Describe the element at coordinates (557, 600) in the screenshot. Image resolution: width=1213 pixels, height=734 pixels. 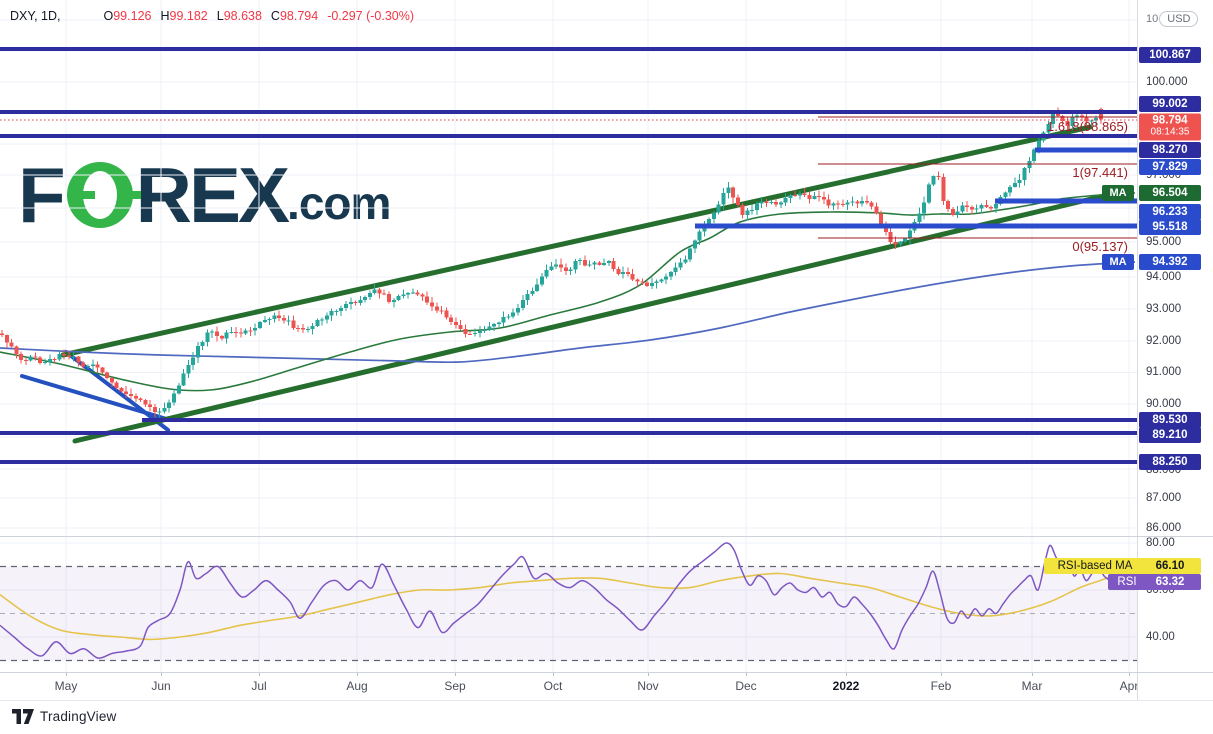
I see `rsi-line` at that location.